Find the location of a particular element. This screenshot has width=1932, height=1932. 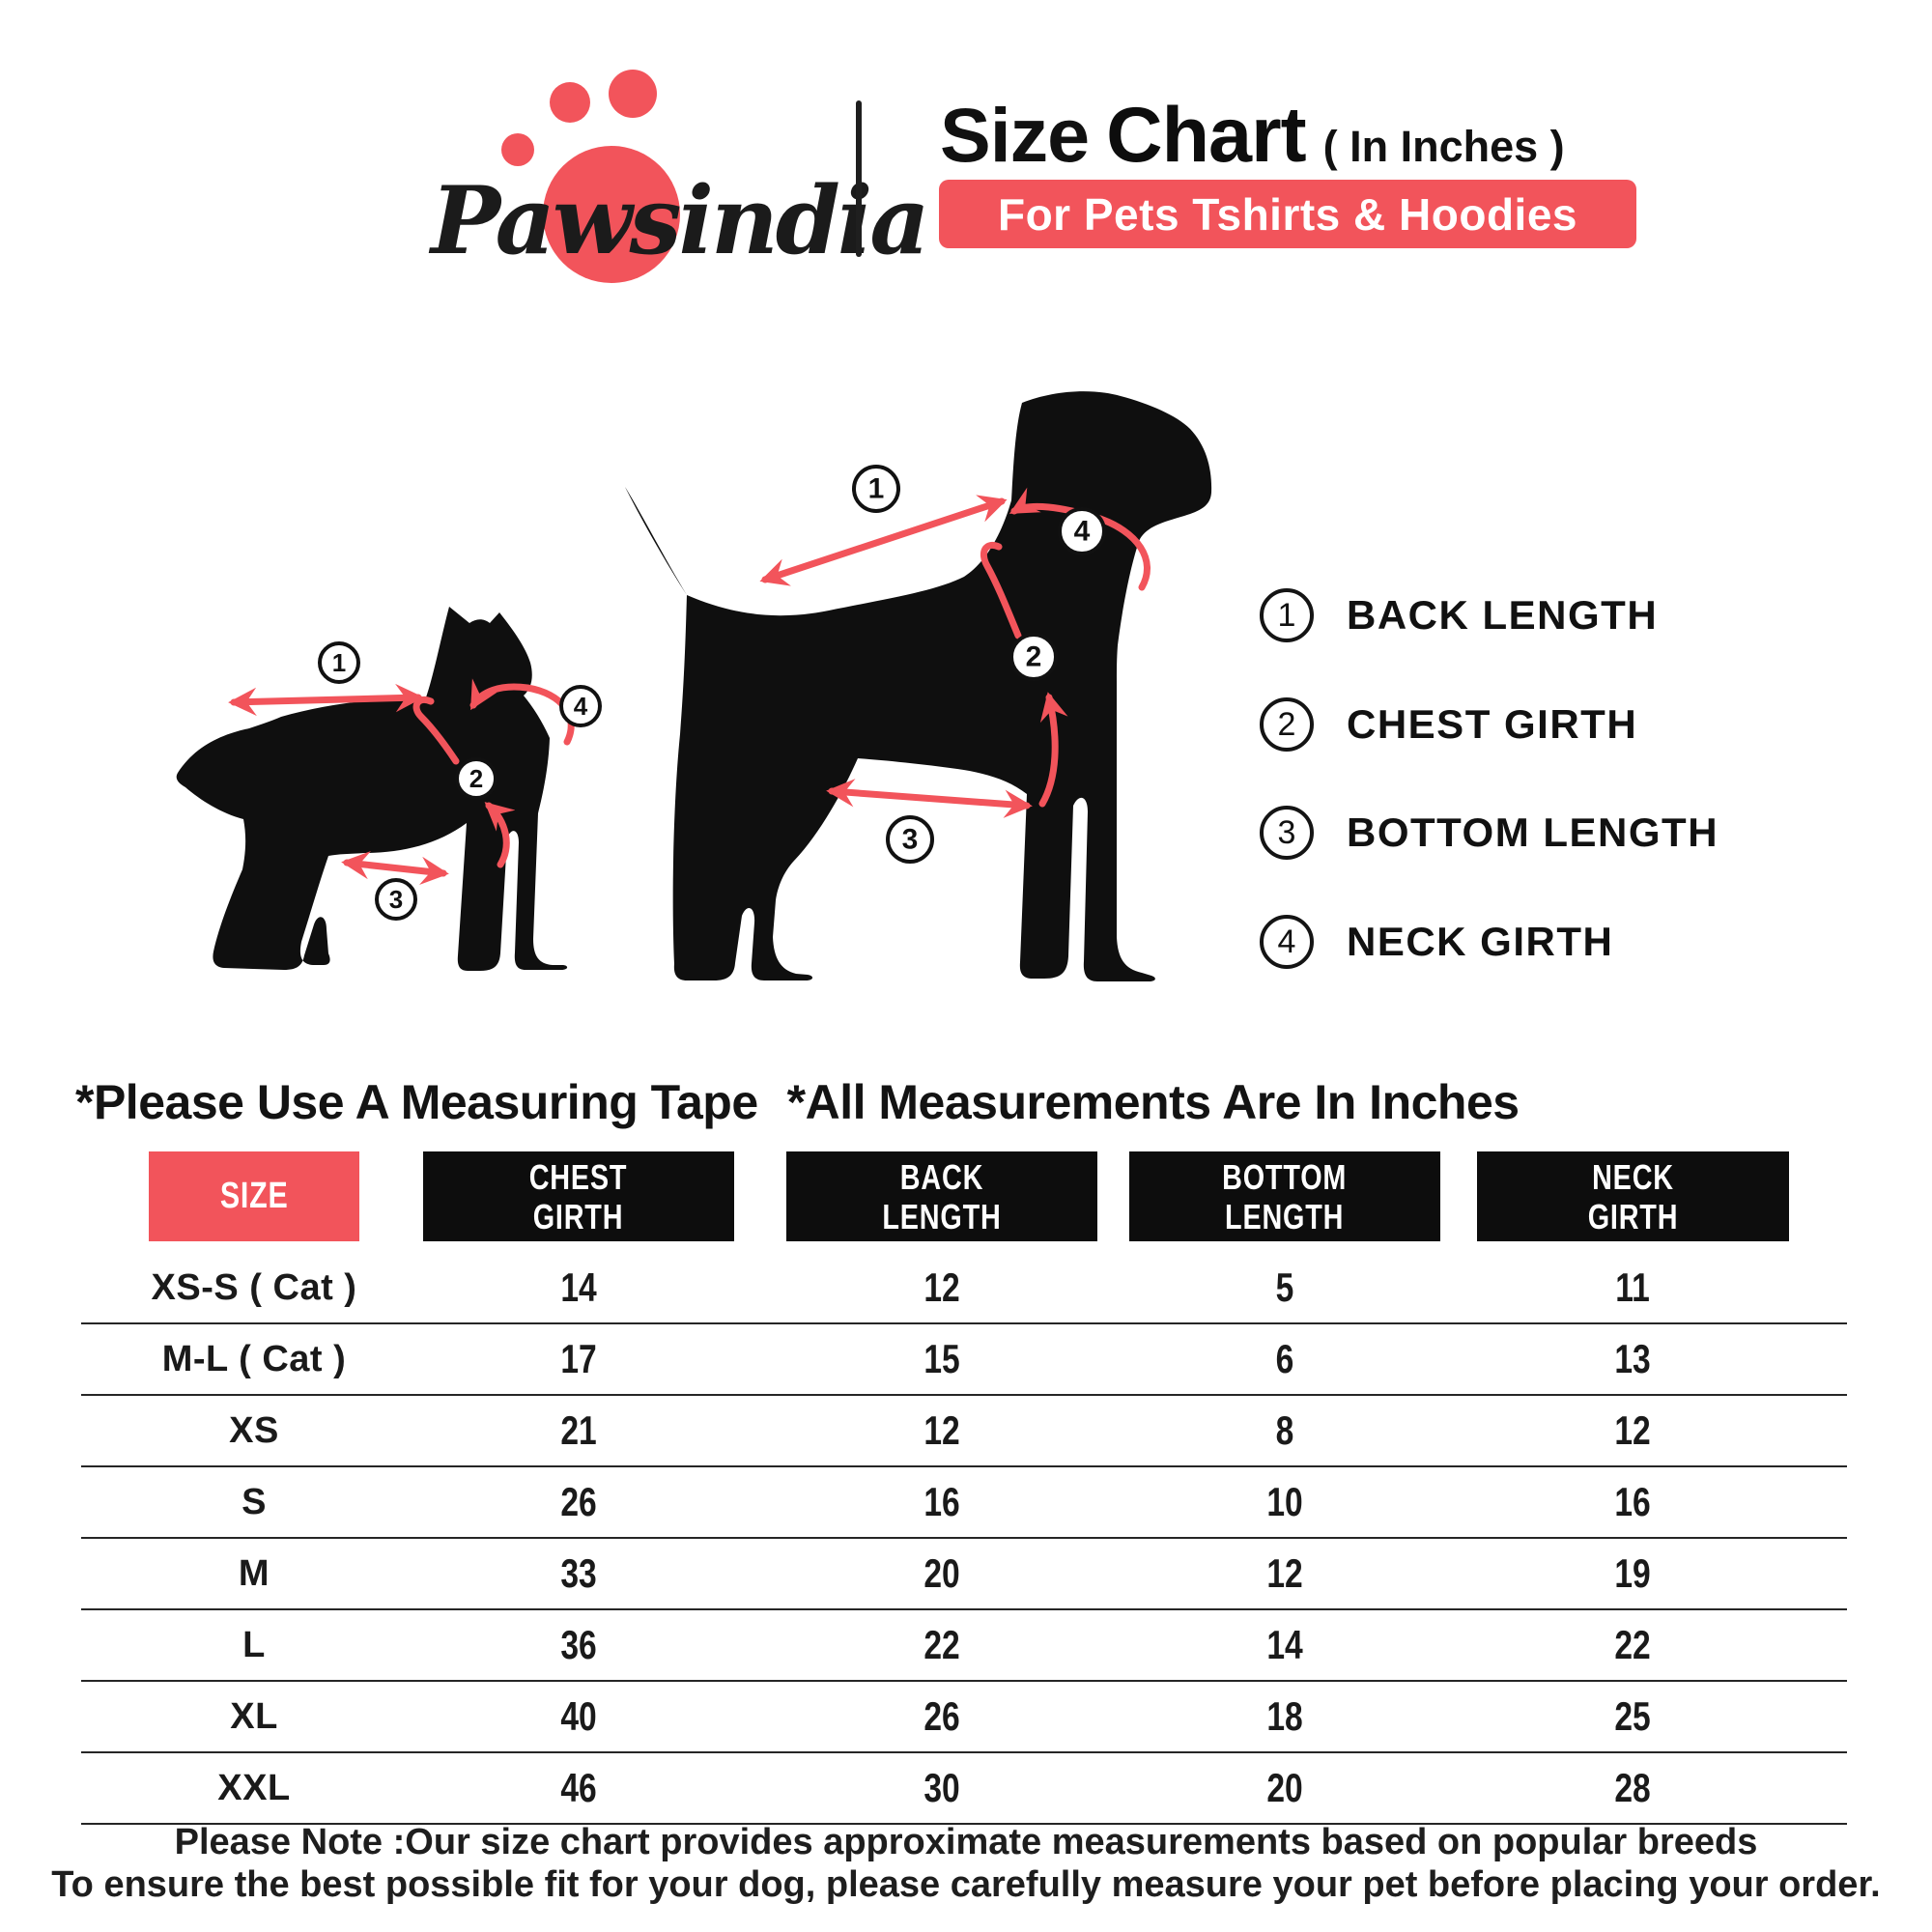

size-label: XL is located at coordinates (254, 1716).